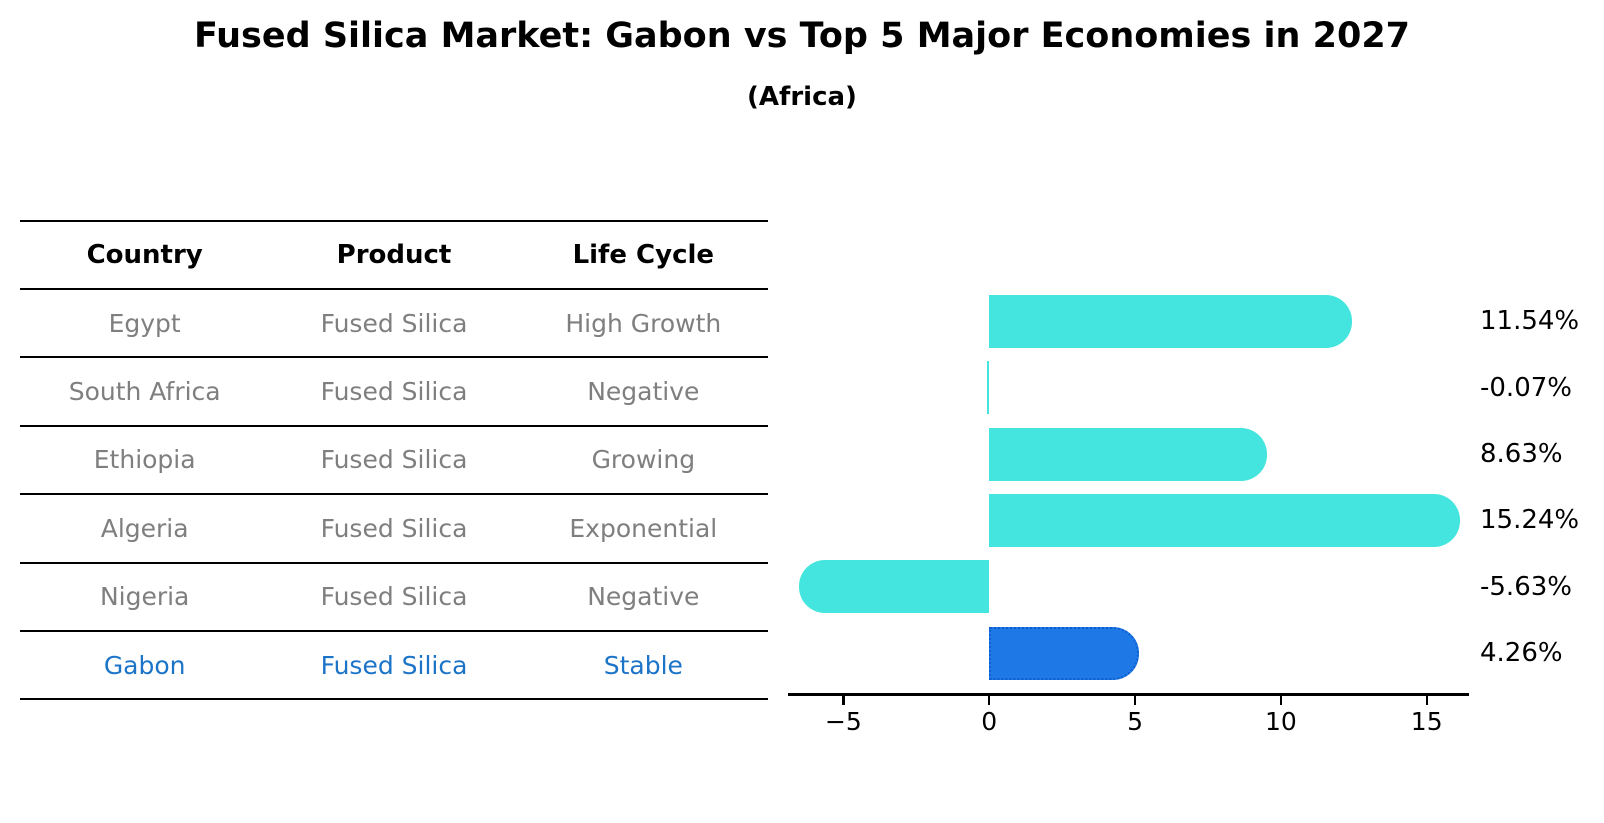 The width and height of the screenshot is (1604, 823). What do you see at coordinates (144, 665) in the screenshot?
I see `country-cell: Gabon` at bounding box center [144, 665].